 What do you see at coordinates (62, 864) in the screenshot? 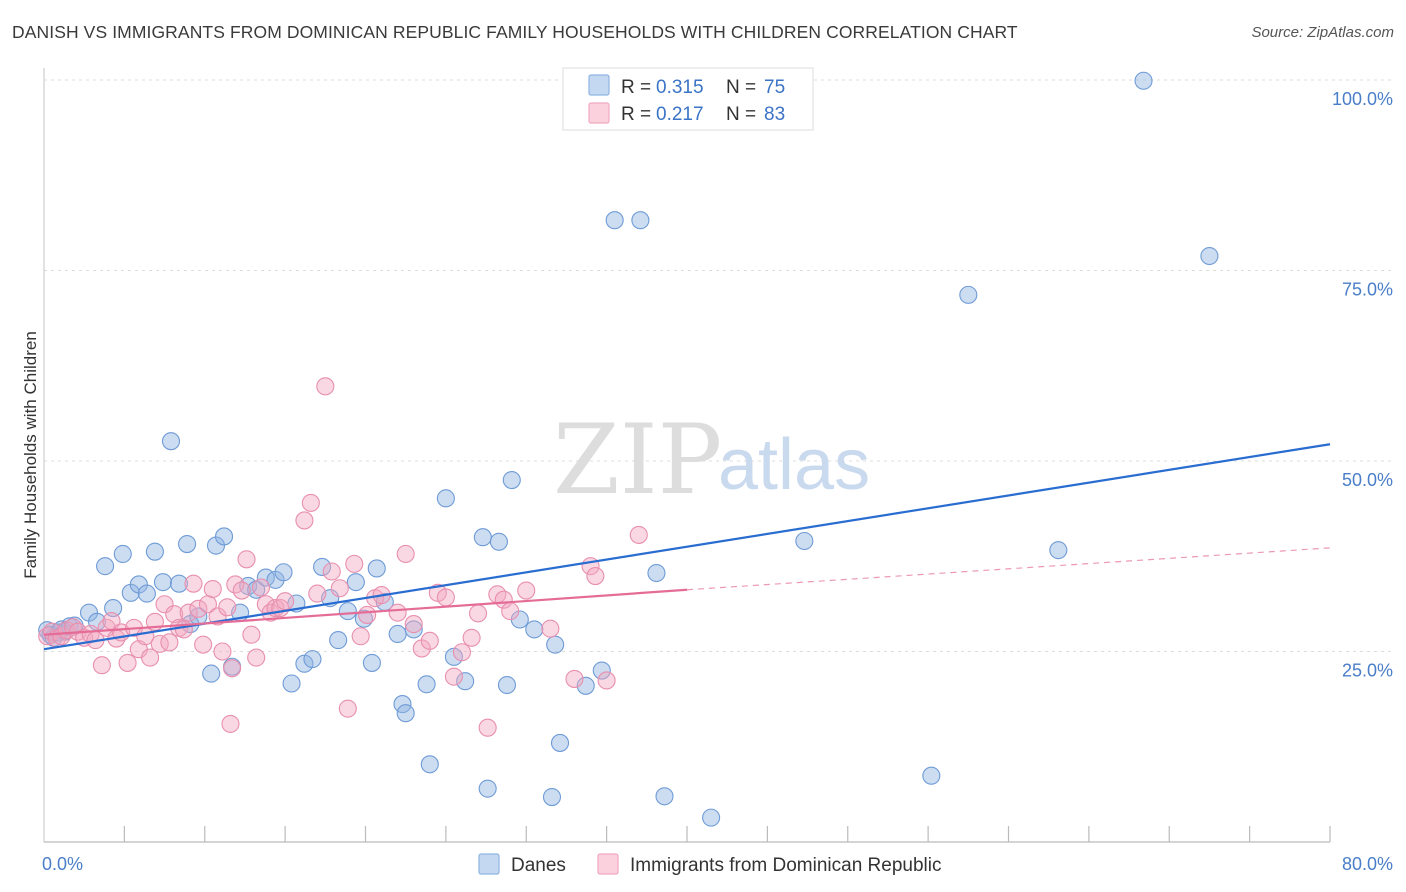
I see `x-tick-label-min: 0.0%` at bounding box center [62, 864].